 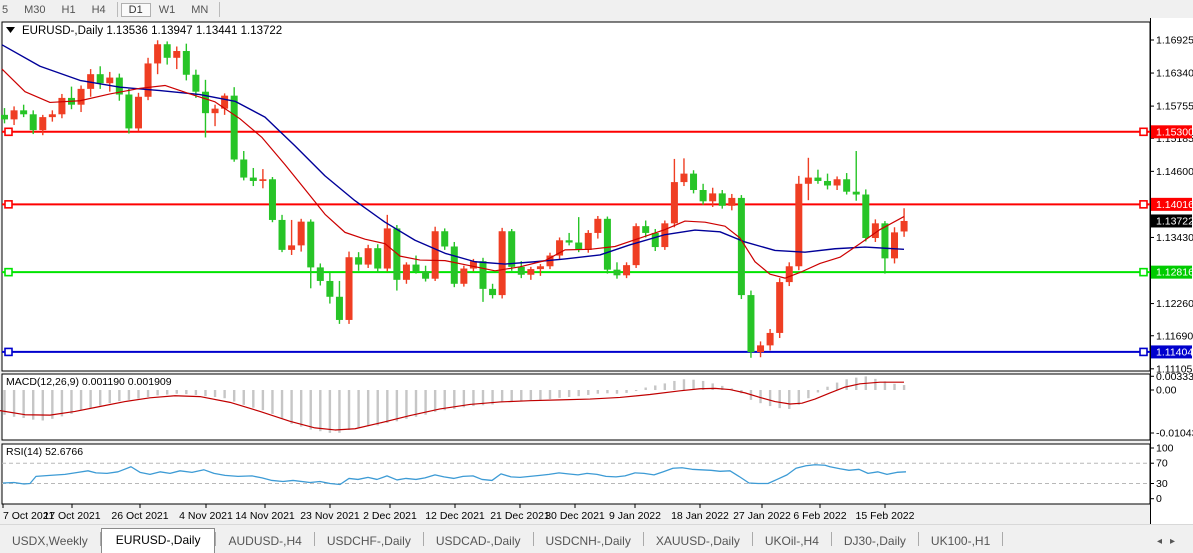 What do you see at coordinates (1174, 221) in the screenshot?
I see `price-axis-box-label: 1.13722` at bounding box center [1174, 221].